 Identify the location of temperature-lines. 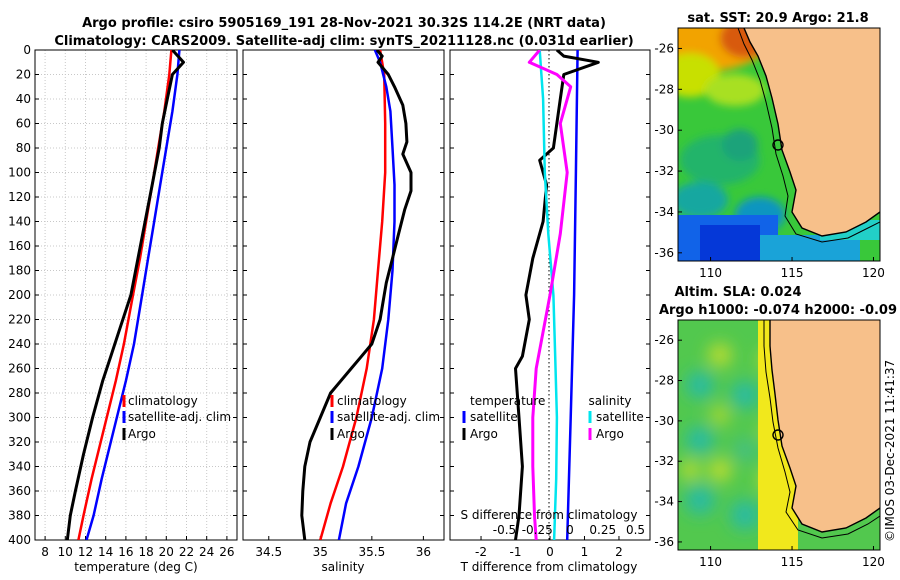
(125, 295).